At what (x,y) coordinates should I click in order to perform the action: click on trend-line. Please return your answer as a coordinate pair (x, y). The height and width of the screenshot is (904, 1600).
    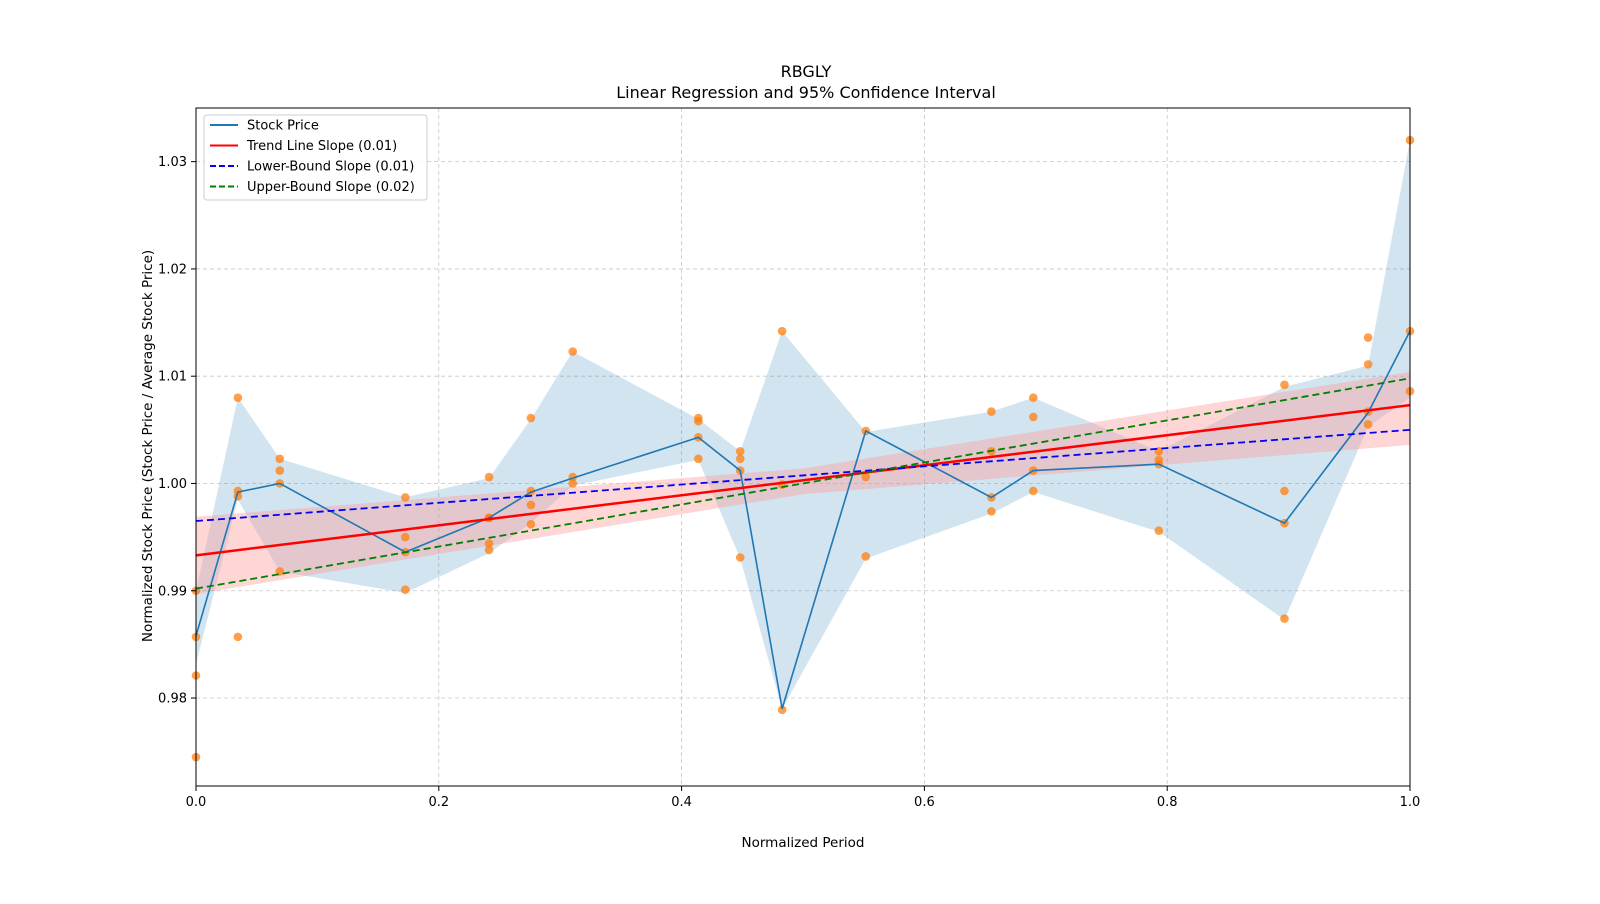
    Looking at the image, I should click on (803, 480).